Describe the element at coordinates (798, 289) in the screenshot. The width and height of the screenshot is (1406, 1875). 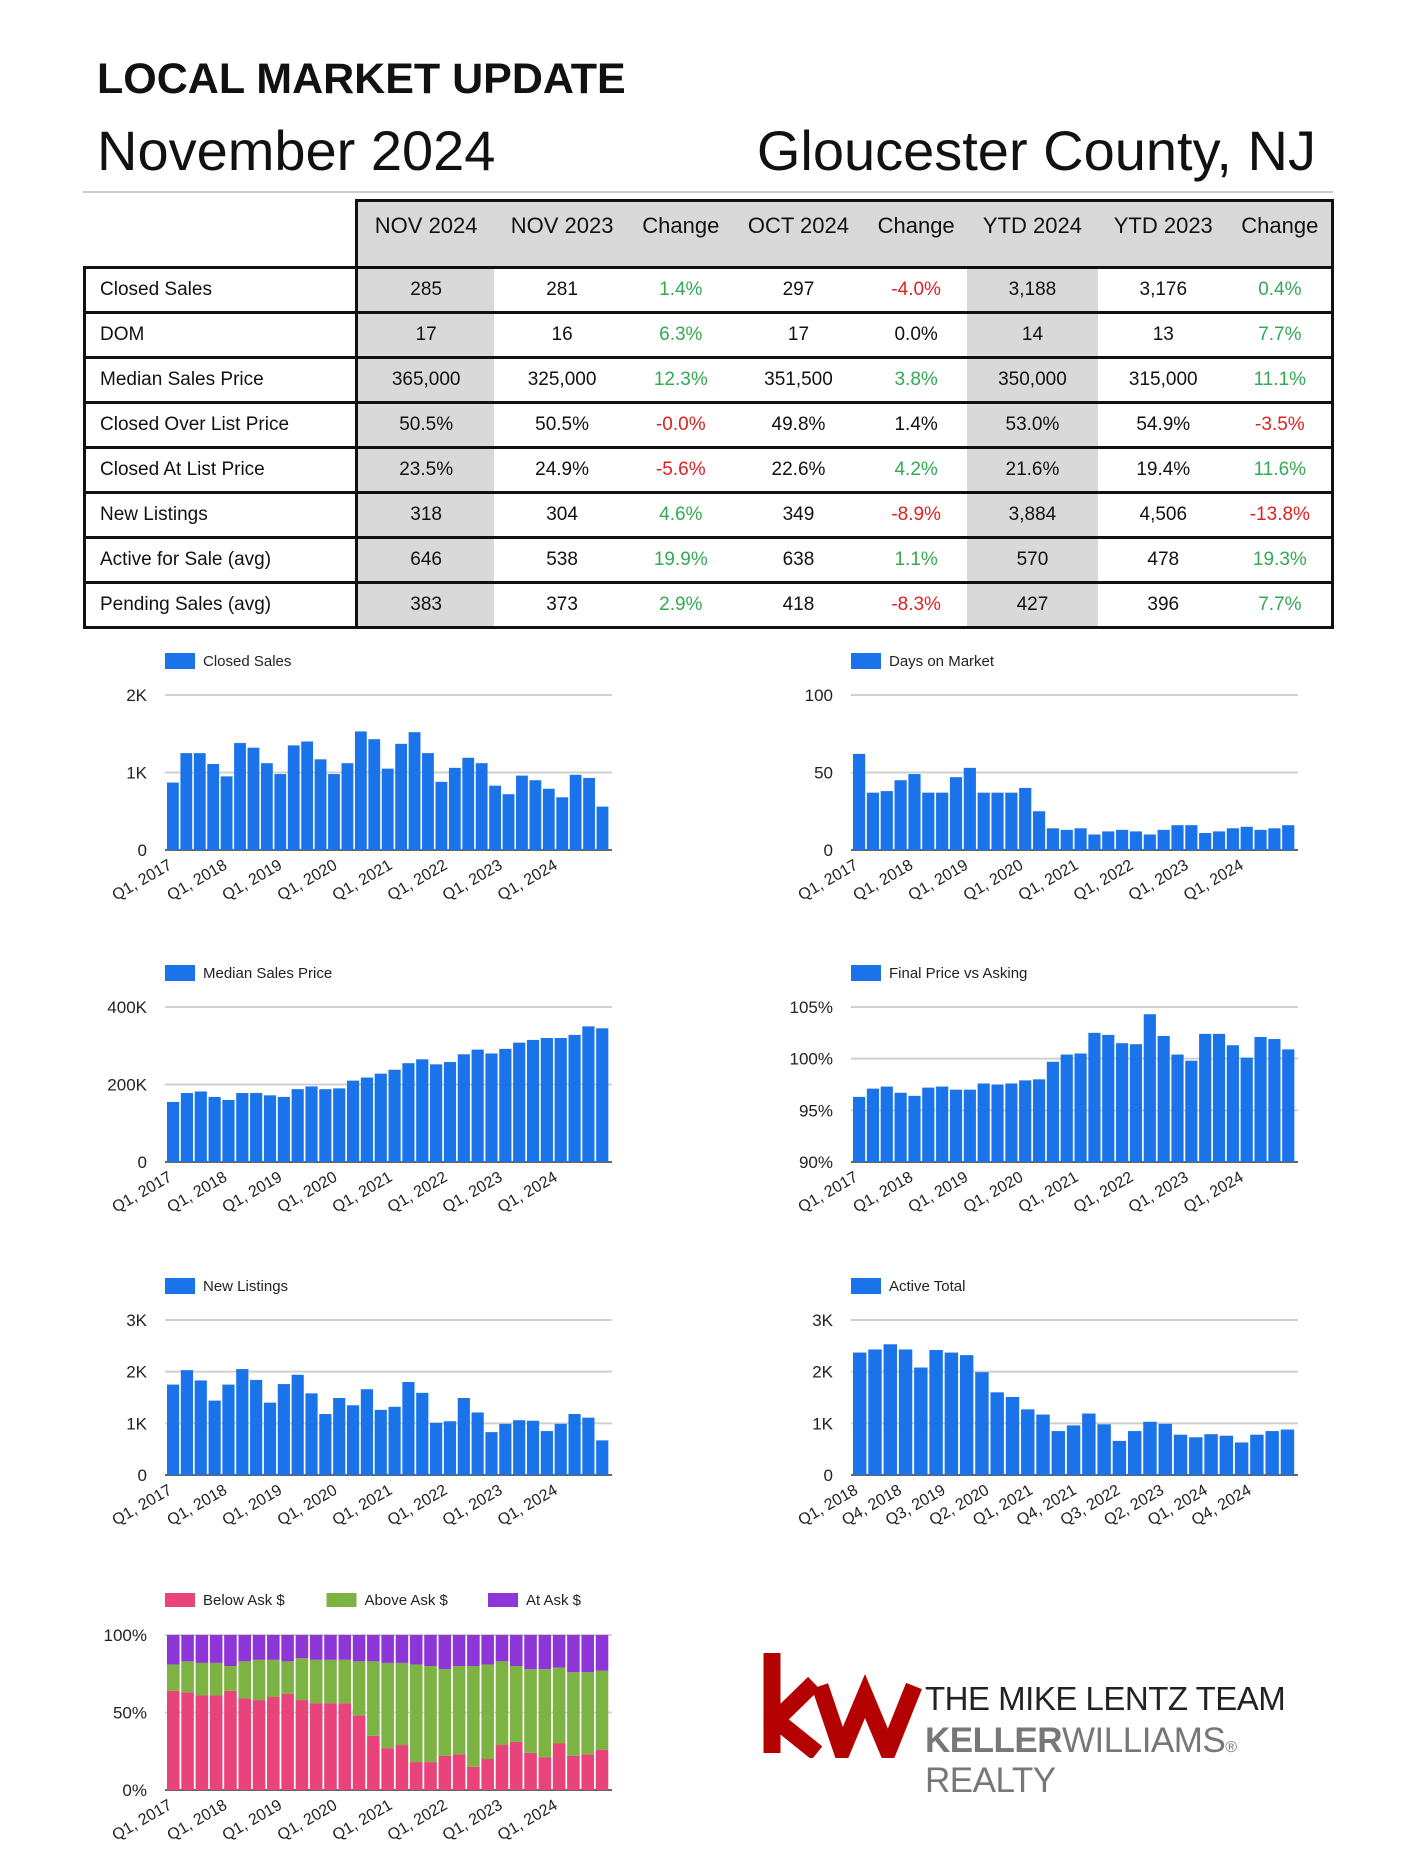
I see `table-cell: 297` at that location.